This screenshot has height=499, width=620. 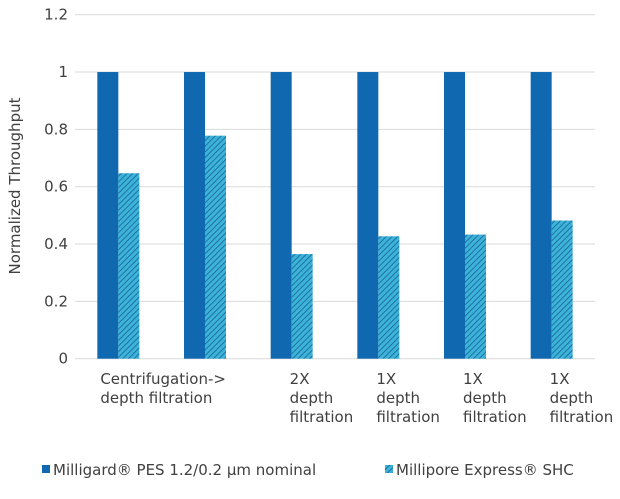 I want to click on legend-label: Milligard® PES 1.2/0.2 µm nominal, so click(x=184, y=470).